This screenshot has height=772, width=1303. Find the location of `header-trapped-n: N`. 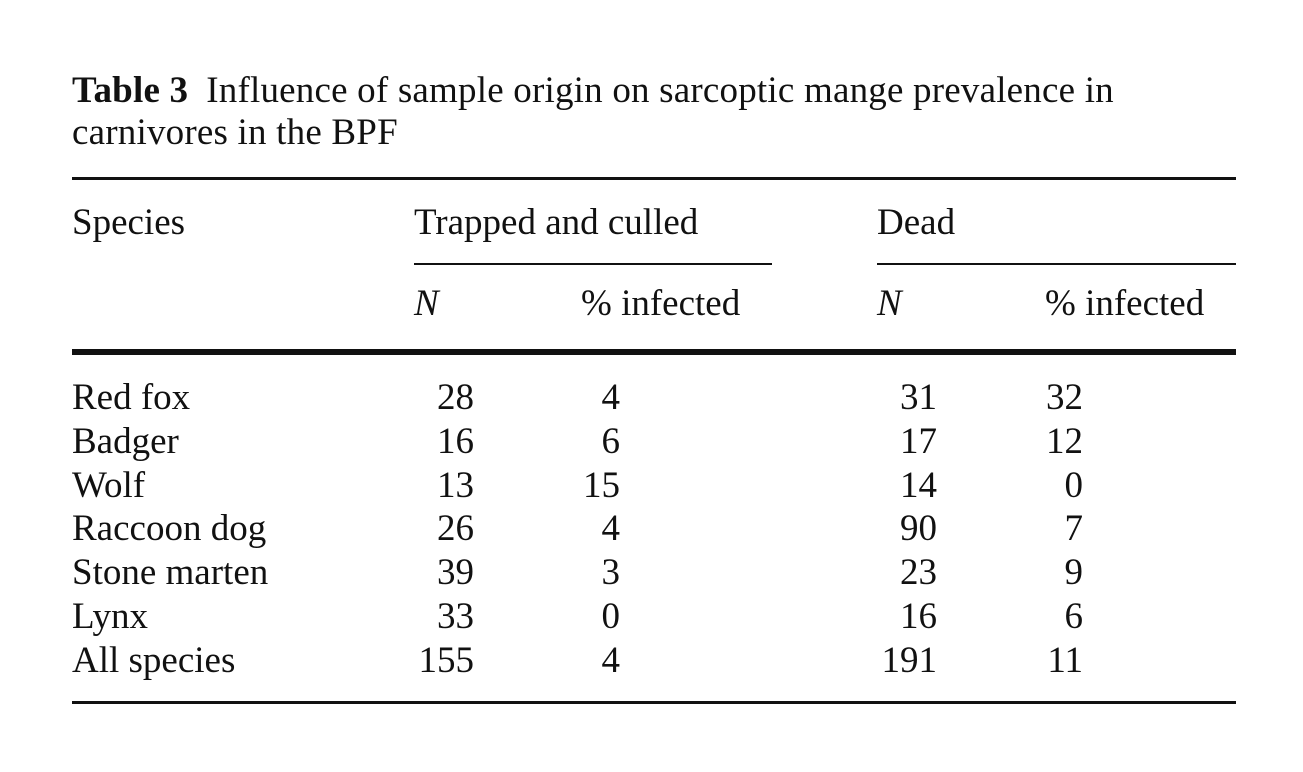

header-trapped-n: N is located at coordinates (426, 303).